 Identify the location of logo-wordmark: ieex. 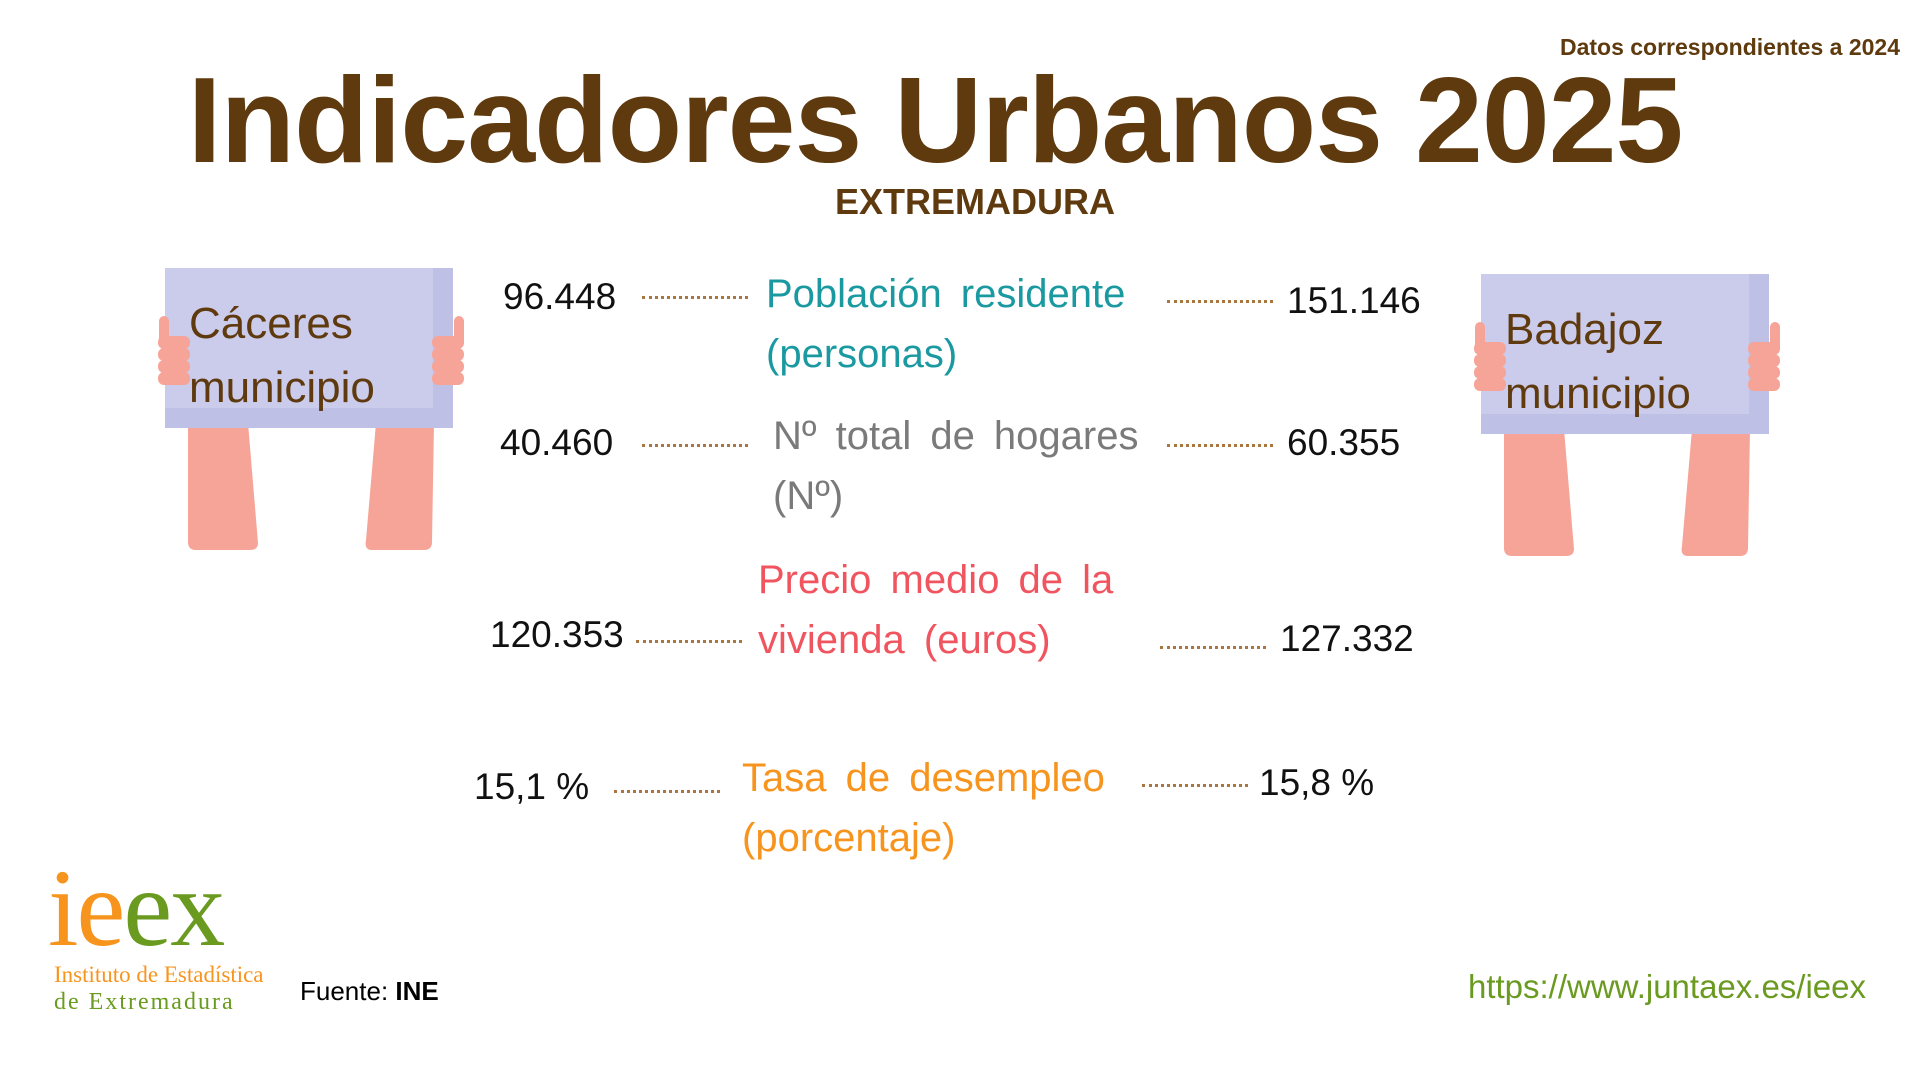
(136, 908).